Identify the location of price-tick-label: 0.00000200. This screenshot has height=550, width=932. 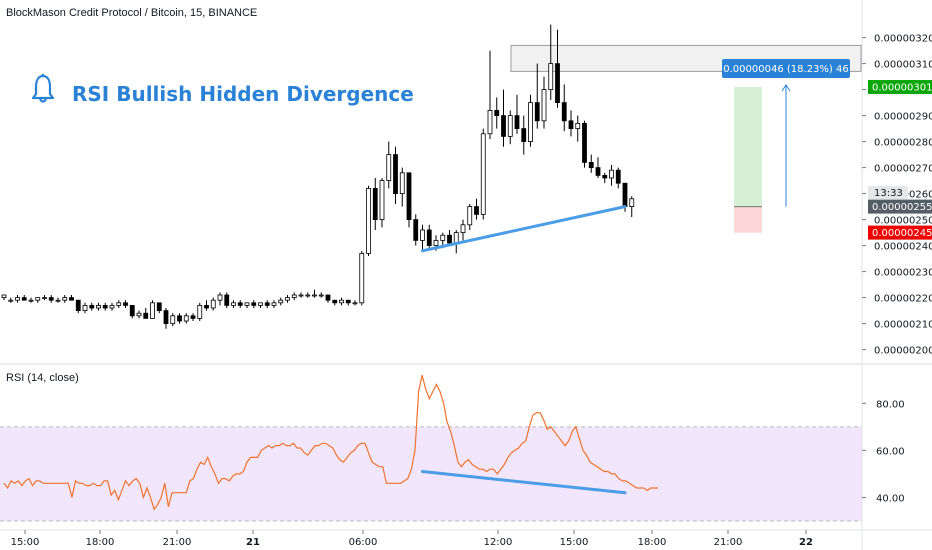
(903, 351).